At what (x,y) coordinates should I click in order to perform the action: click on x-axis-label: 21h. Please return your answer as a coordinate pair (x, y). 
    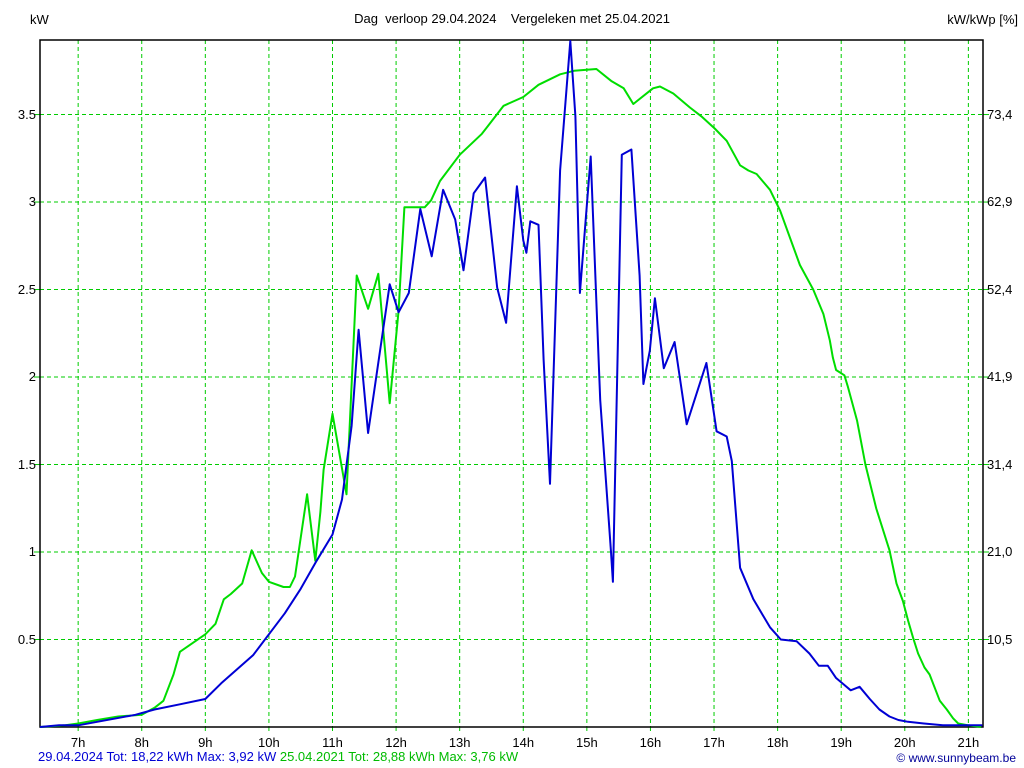
    Looking at the image, I should click on (968, 742).